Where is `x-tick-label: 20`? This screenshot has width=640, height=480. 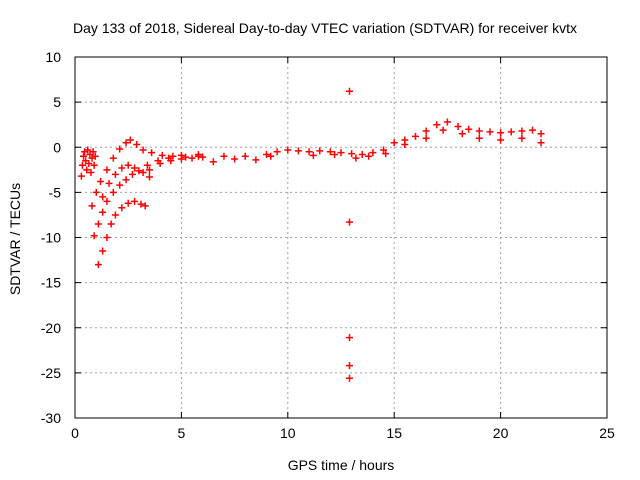 x-tick-label: 20 is located at coordinates (501, 433).